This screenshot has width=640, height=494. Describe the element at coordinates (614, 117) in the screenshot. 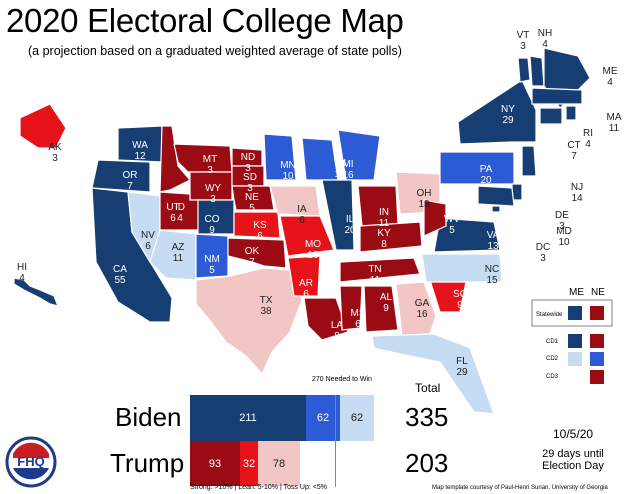

I see `state-label-ma: MA` at that location.